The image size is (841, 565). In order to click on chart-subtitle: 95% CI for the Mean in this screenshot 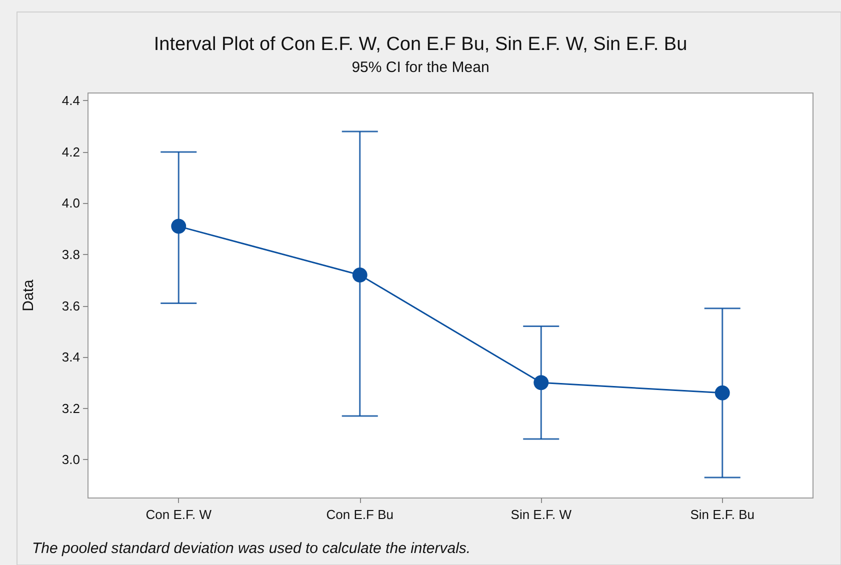, I will do `click(421, 67)`.